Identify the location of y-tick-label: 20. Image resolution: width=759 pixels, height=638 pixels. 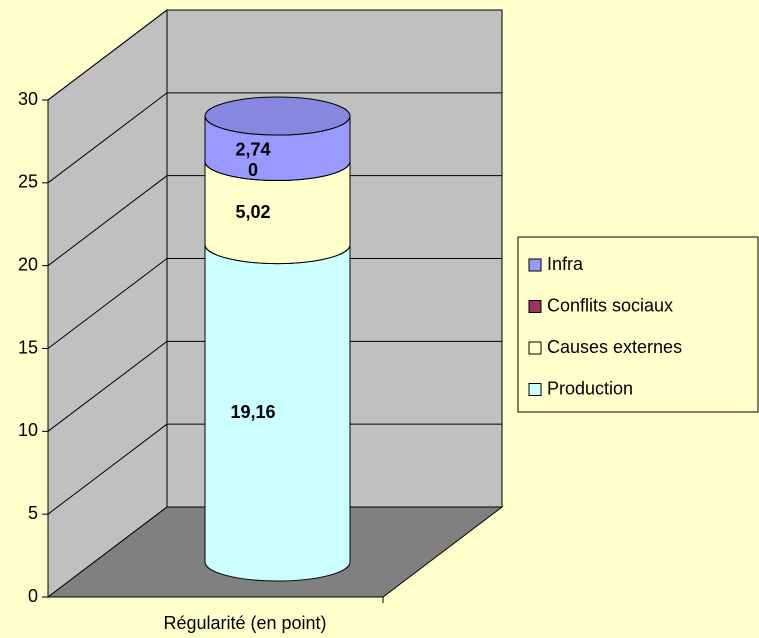
(28, 264).